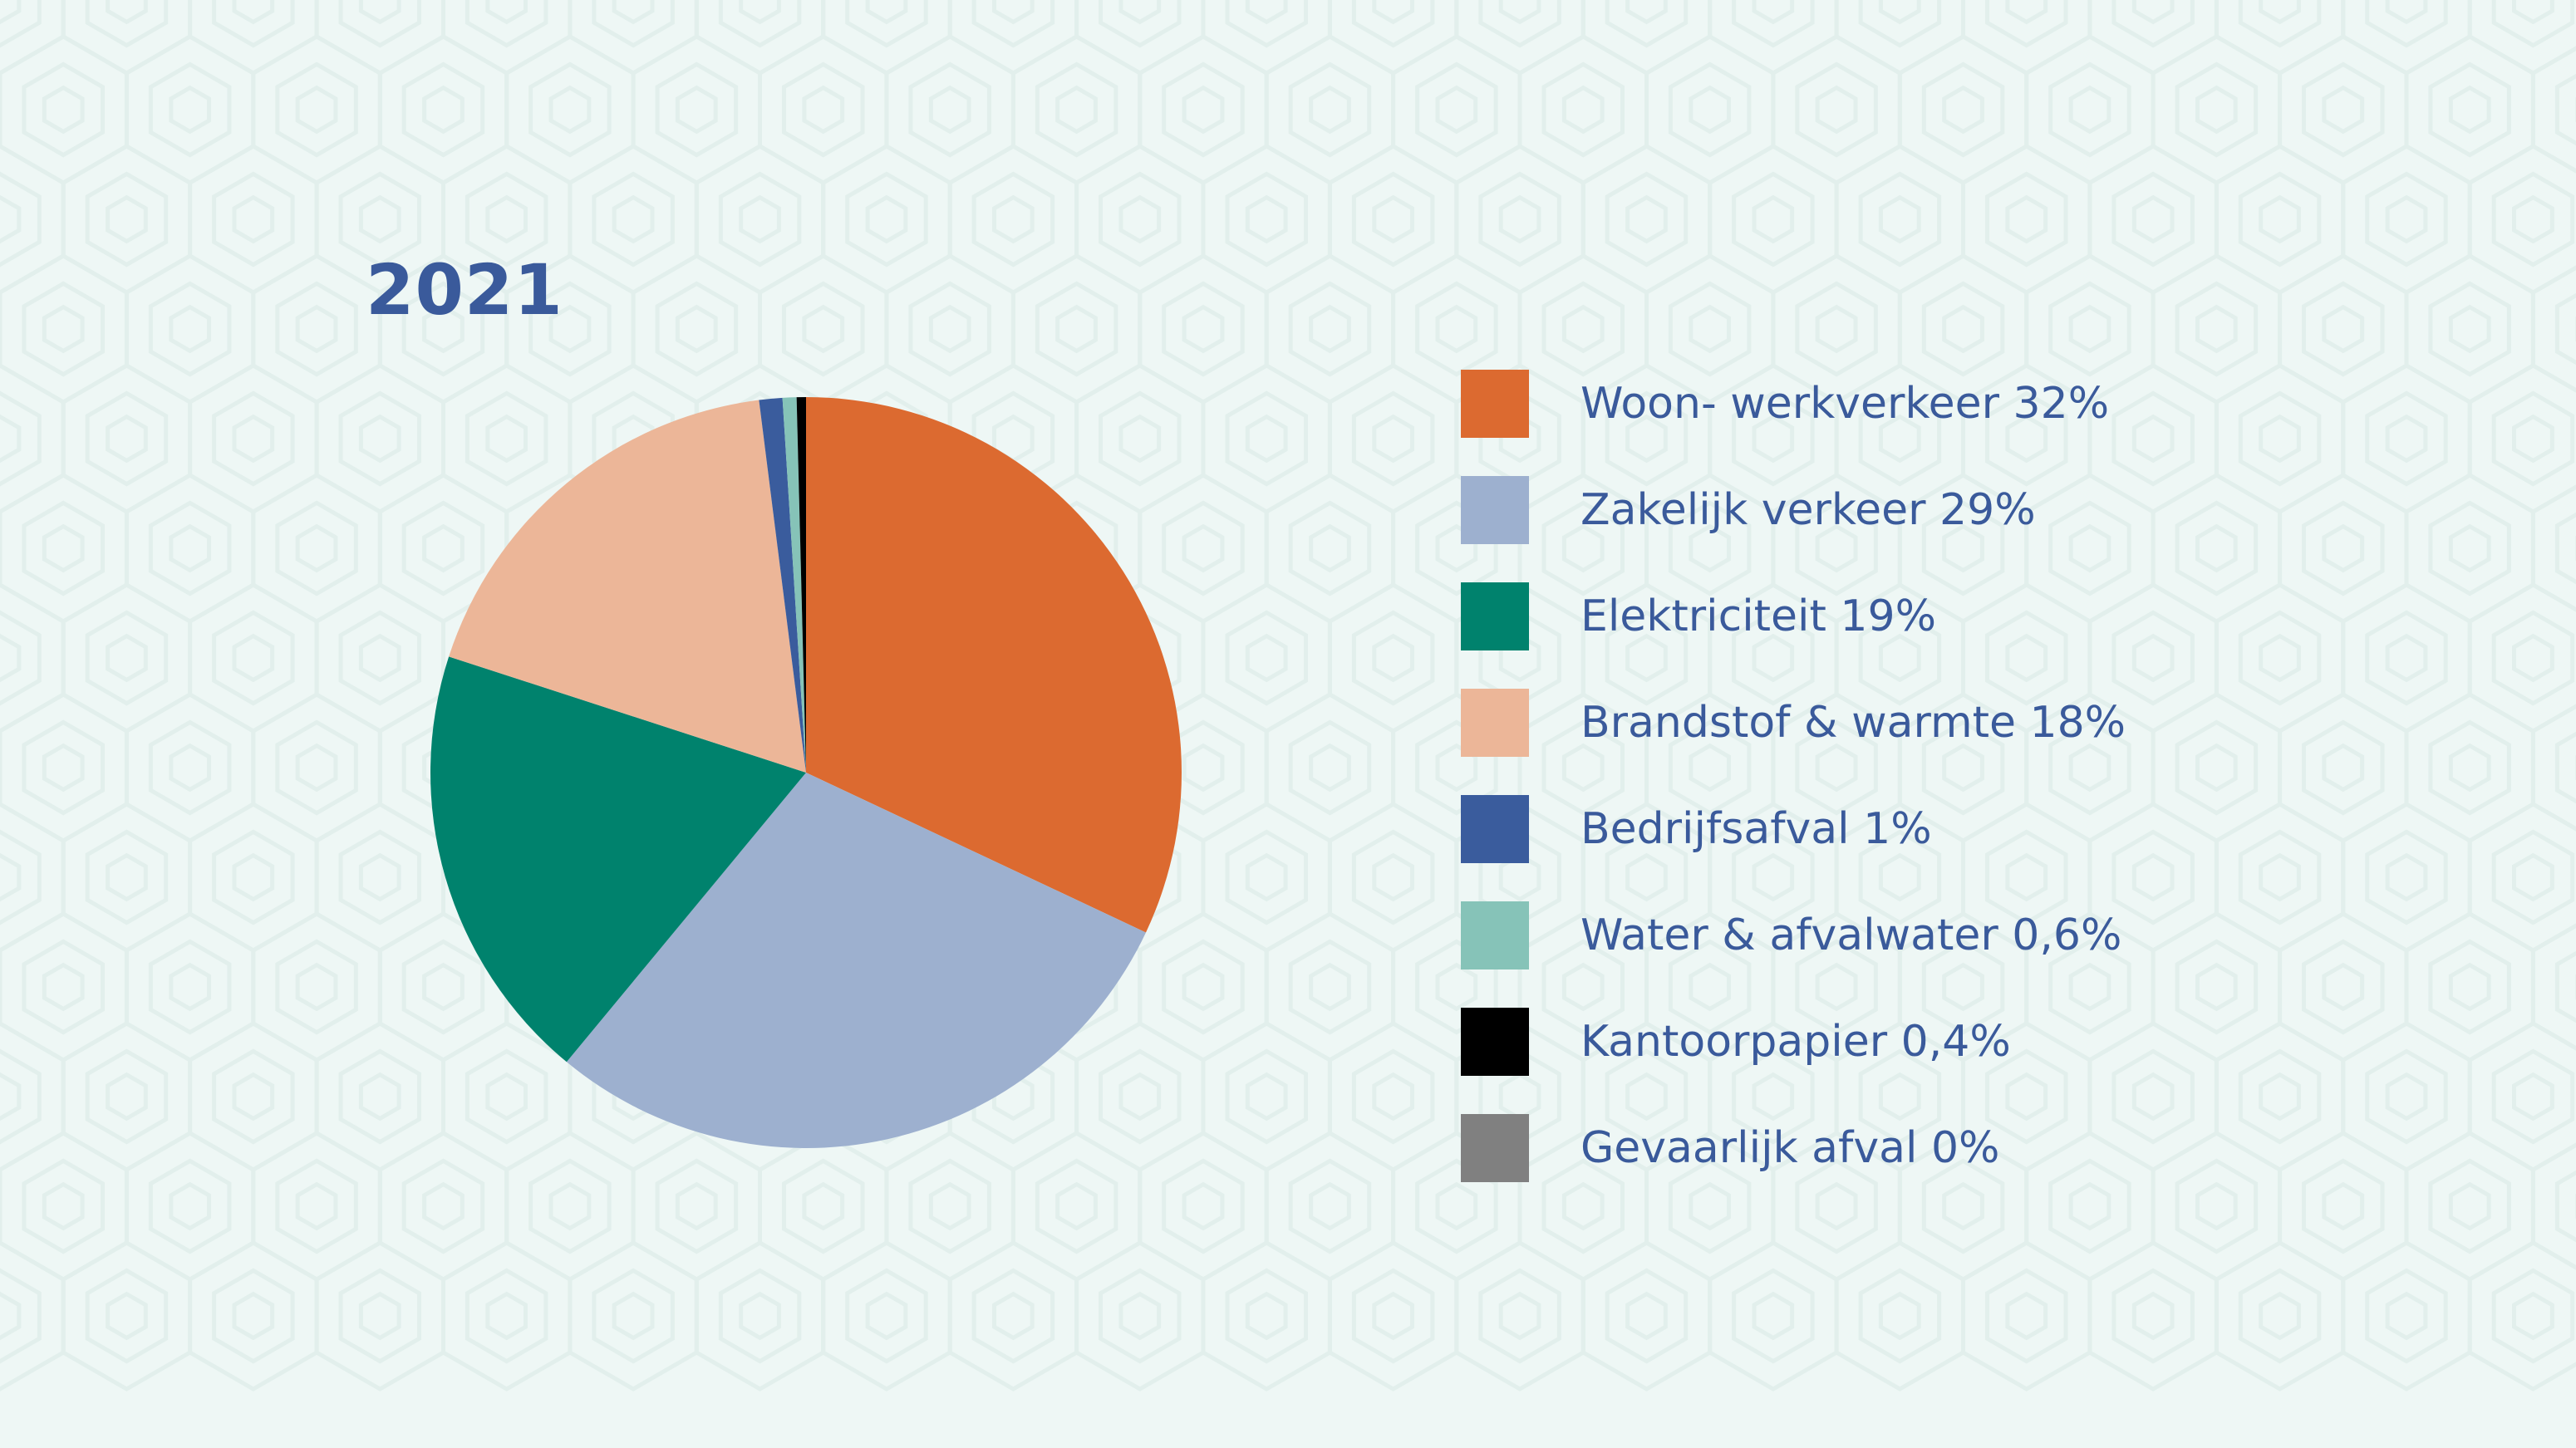 The image size is (2576, 1448). I want to click on legend-label: Bedrijfsafval 1%, so click(1756, 829).